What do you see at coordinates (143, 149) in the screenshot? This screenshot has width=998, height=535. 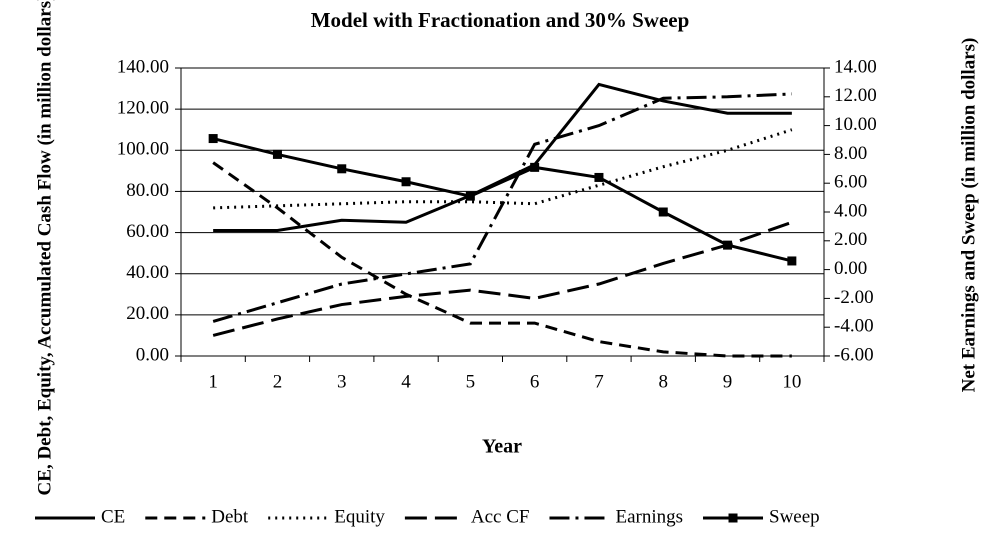 I see `y-tick-label: 100.00` at bounding box center [143, 149].